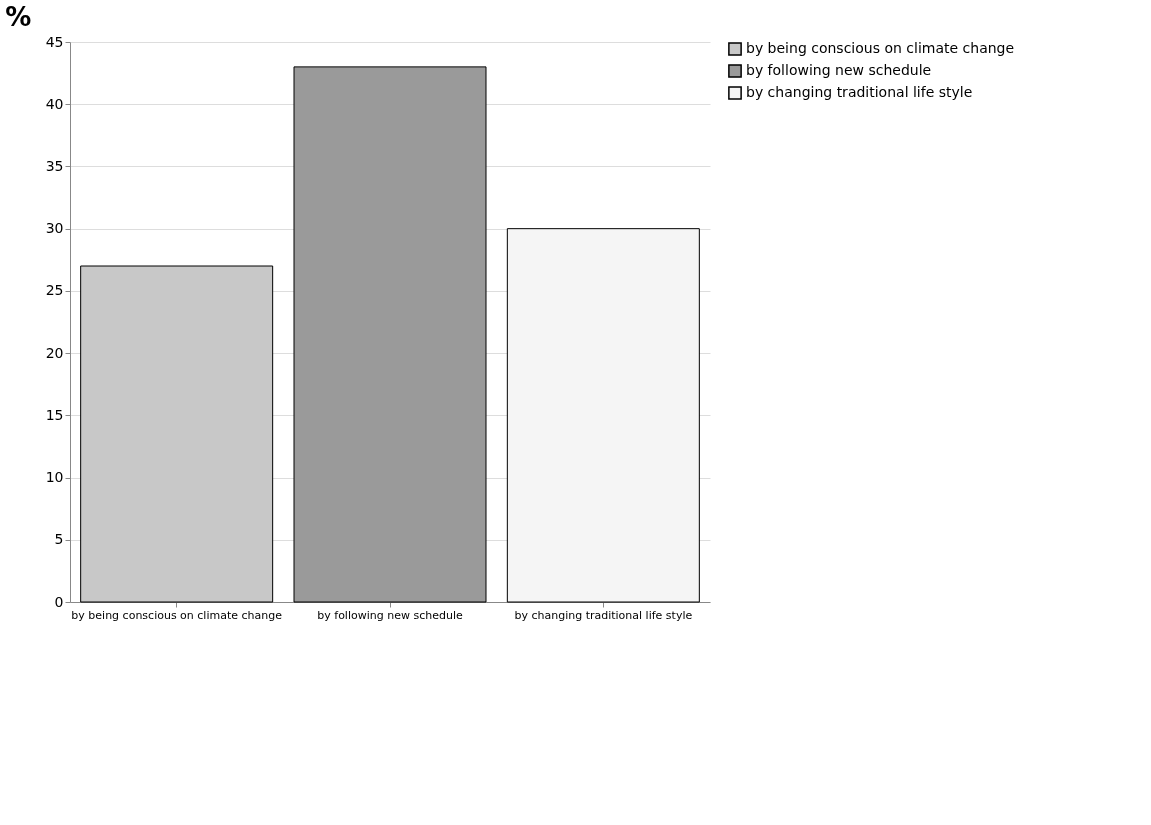 The image size is (1151, 825). Describe the element at coordinates (59, 539) in the screenshot. I see `y-tick-label: 5` at that location.